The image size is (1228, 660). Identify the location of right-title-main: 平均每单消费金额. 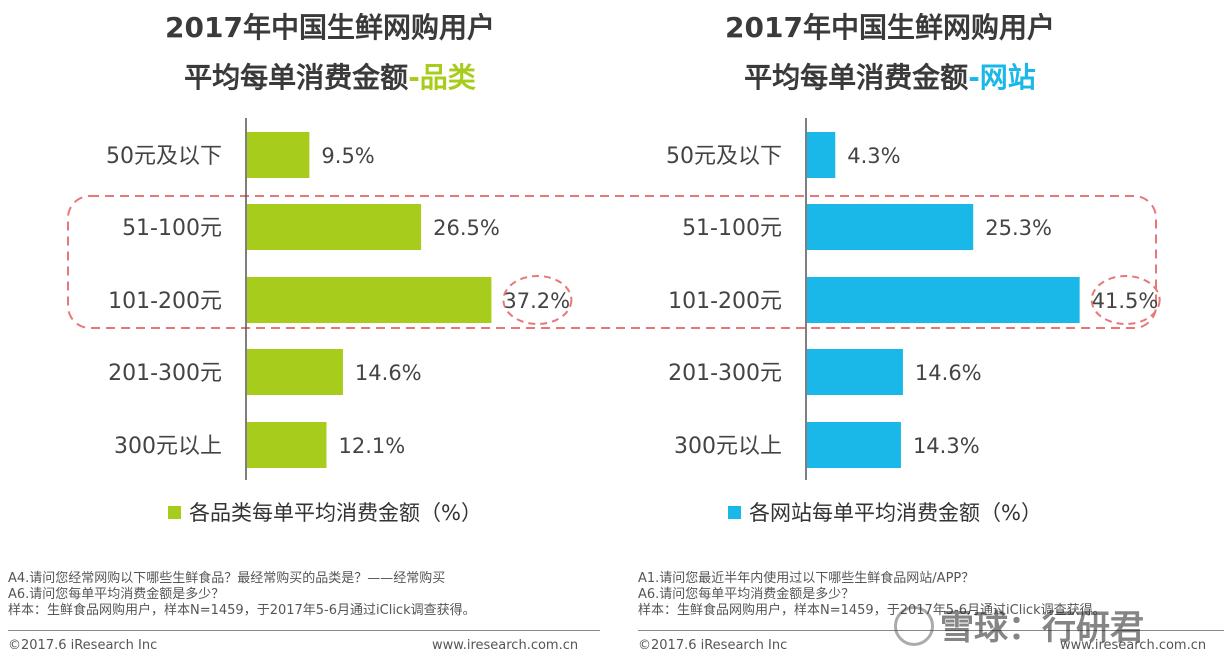
(856, 77).